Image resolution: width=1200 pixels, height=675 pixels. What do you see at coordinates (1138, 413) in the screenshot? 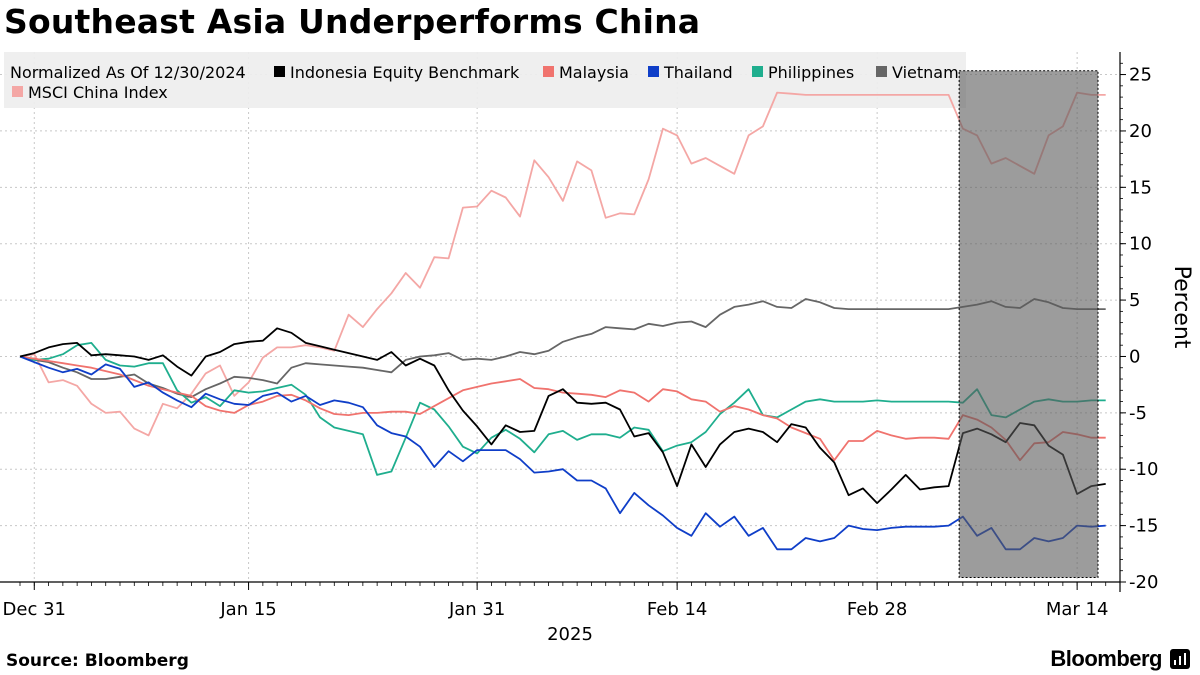
I see `y-tick-label: -5` at bounding box center [1138, 413].